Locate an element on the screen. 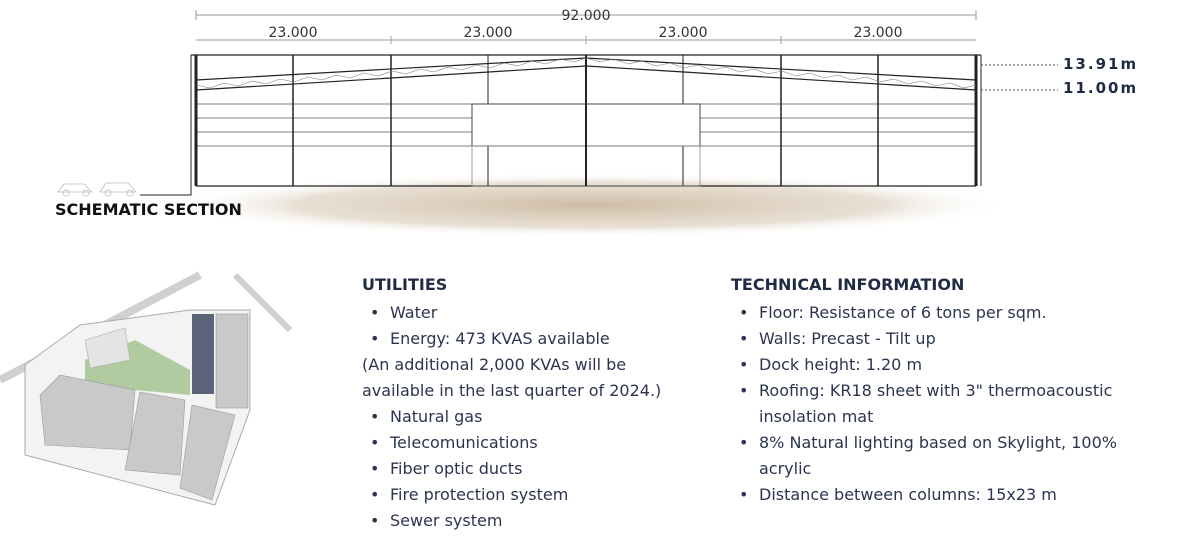 This screenshot has height=550, width=1200. roof-truss-web is located at coordinates (586, 73).